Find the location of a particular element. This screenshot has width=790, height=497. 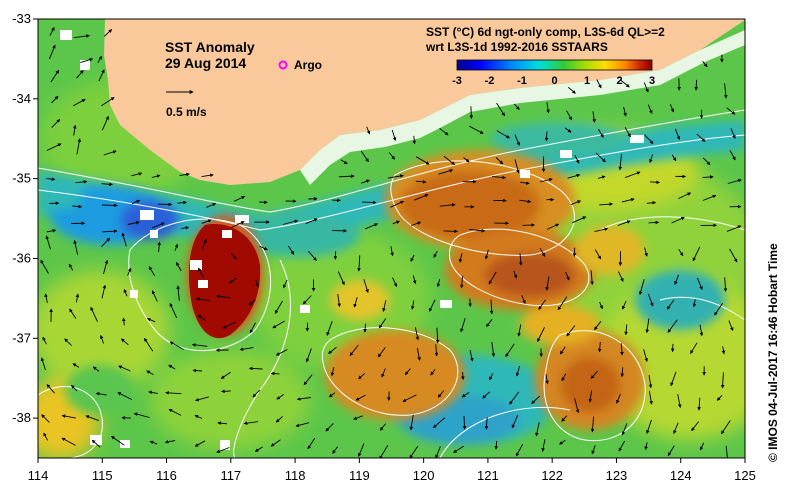

x-tick-label: 122 is located at coordinates (552, 475).